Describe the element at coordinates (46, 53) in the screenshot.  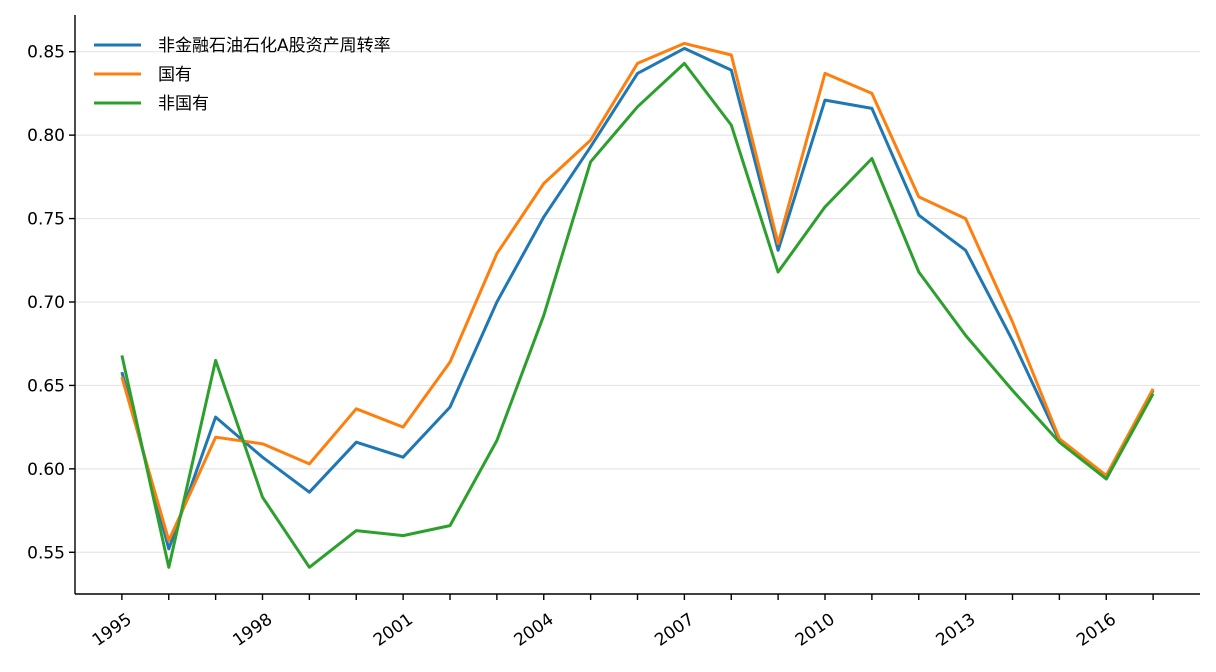
I see `y-tick-label: 0.85` at that location.